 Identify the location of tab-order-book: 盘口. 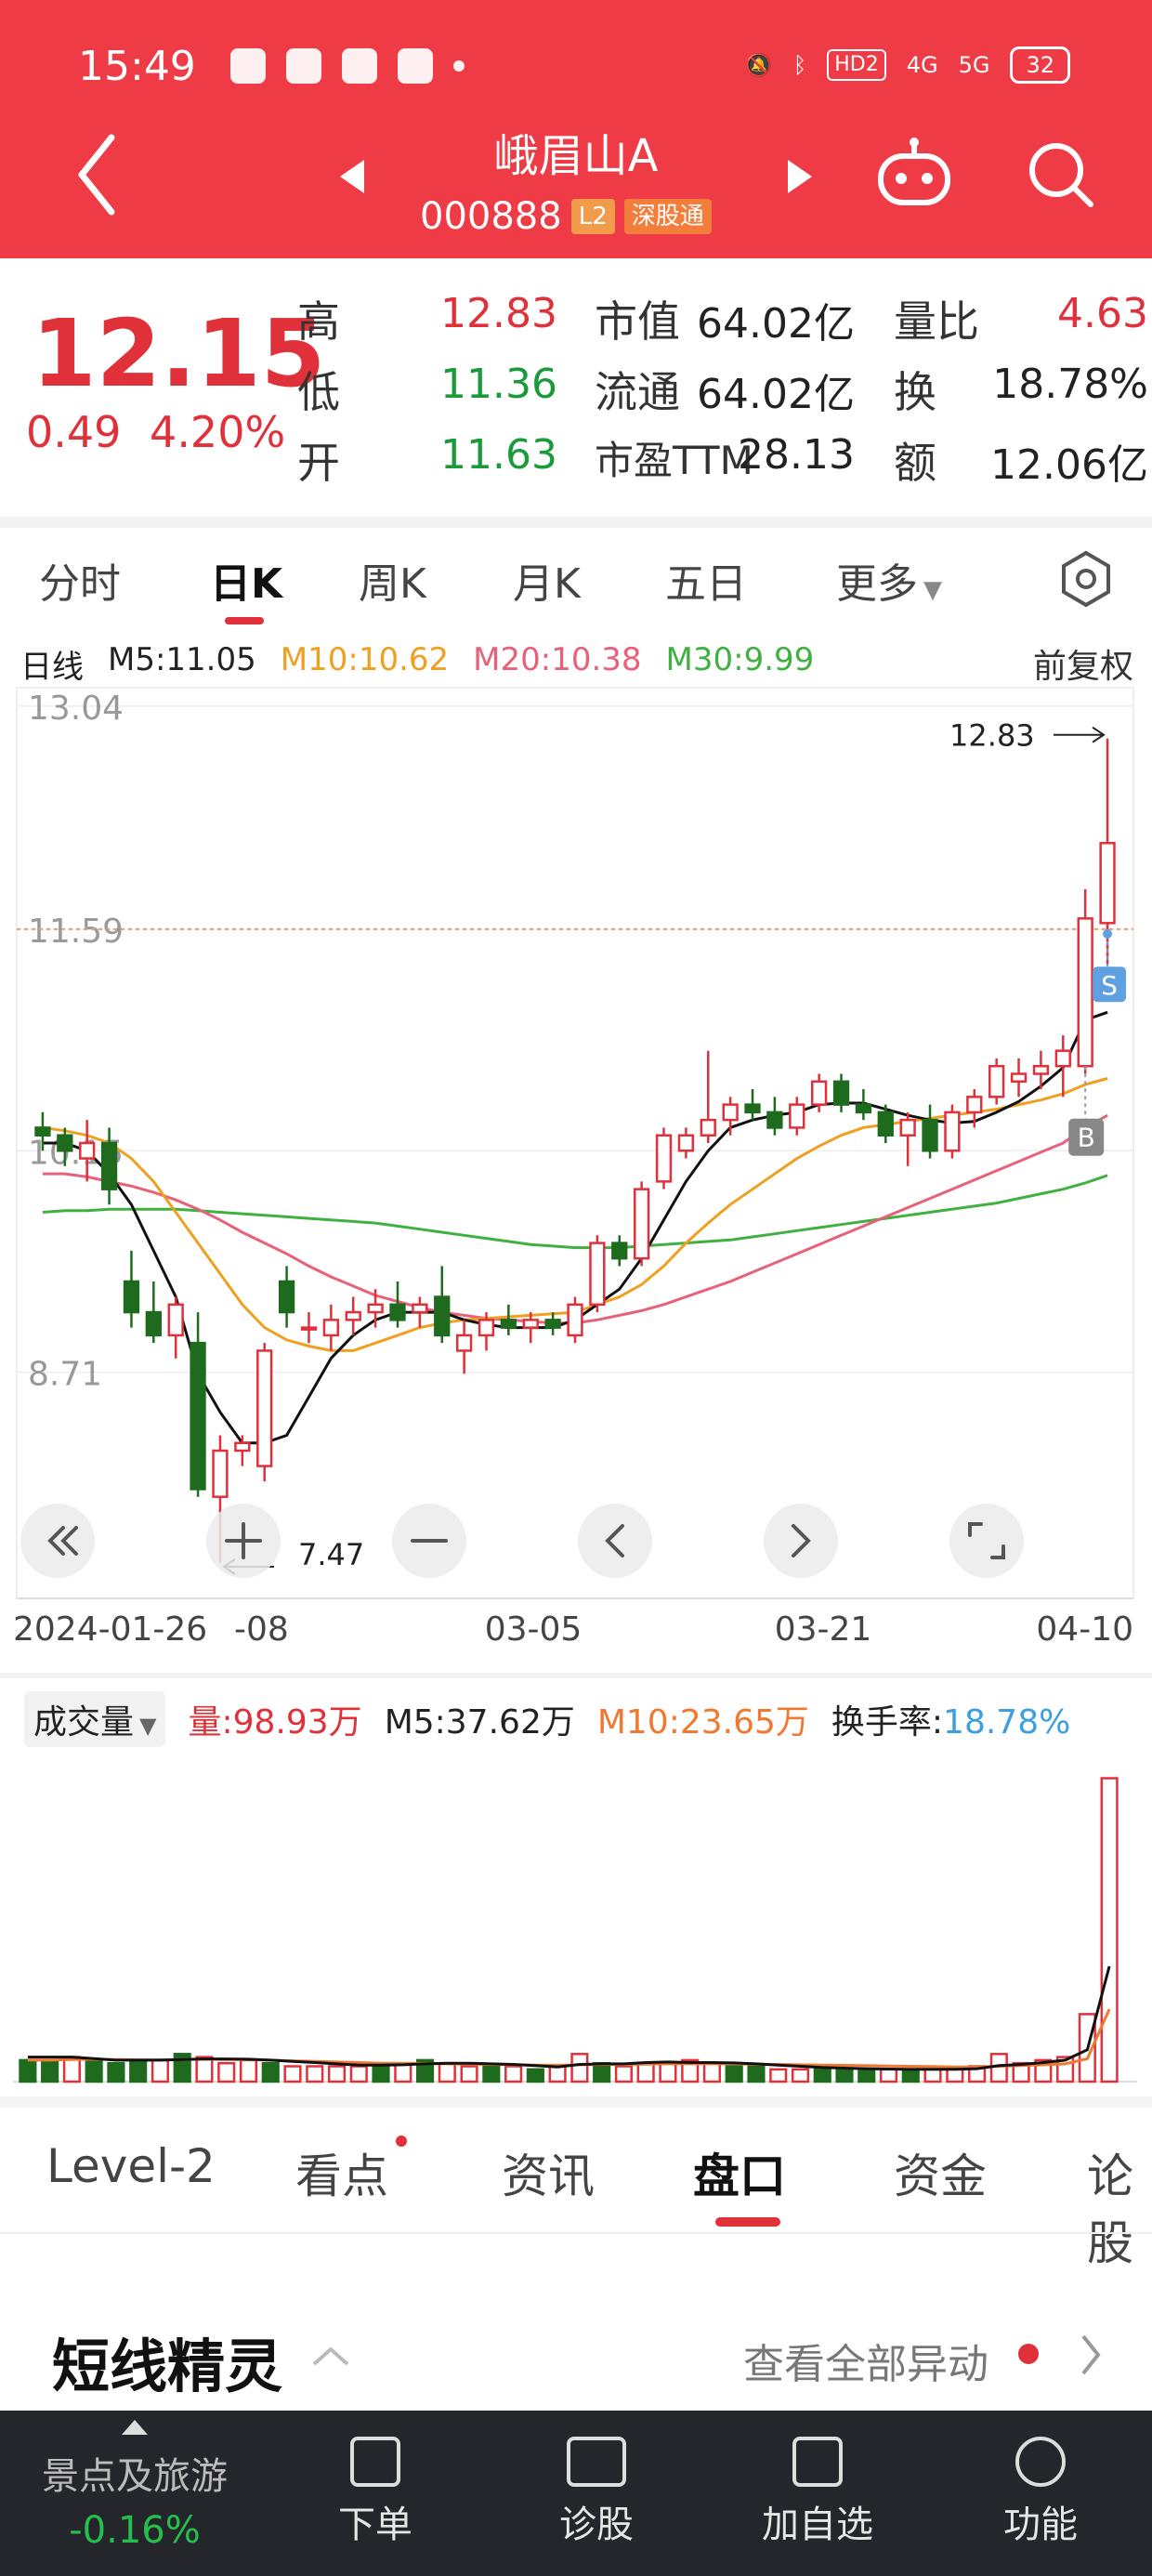
(739, 2176).